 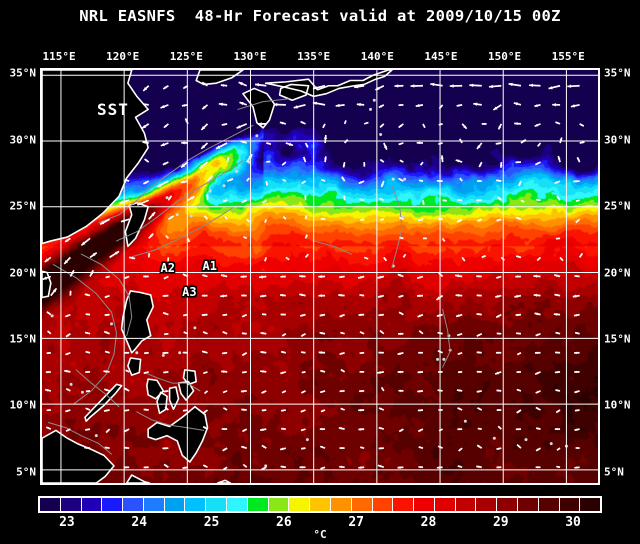 I want to click on sst-colorbar, so click(x=320, y=504).